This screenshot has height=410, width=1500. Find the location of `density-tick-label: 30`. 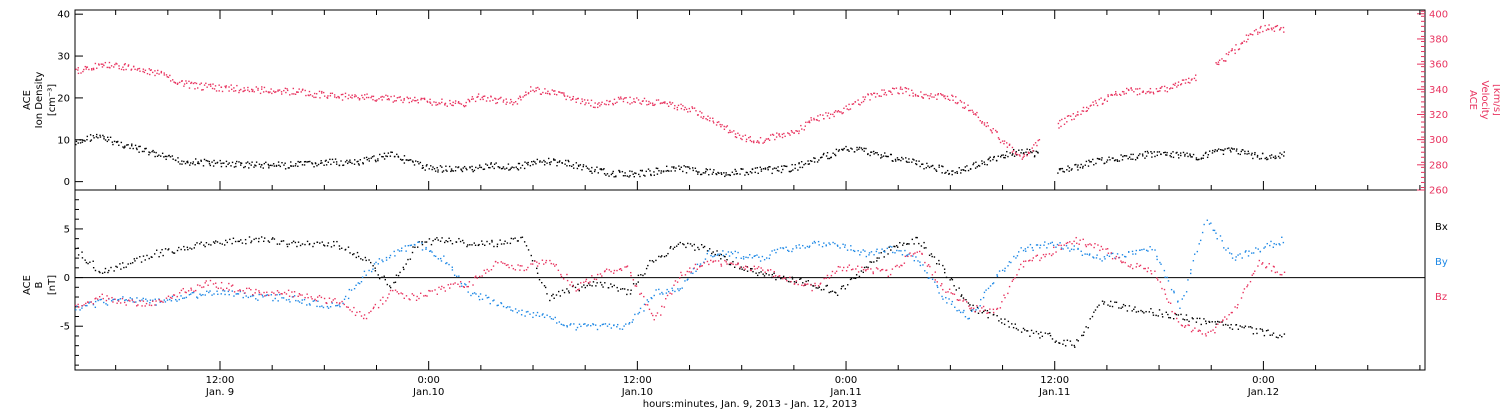

density-tick-label: 30 is located at coordinates (63, 57).